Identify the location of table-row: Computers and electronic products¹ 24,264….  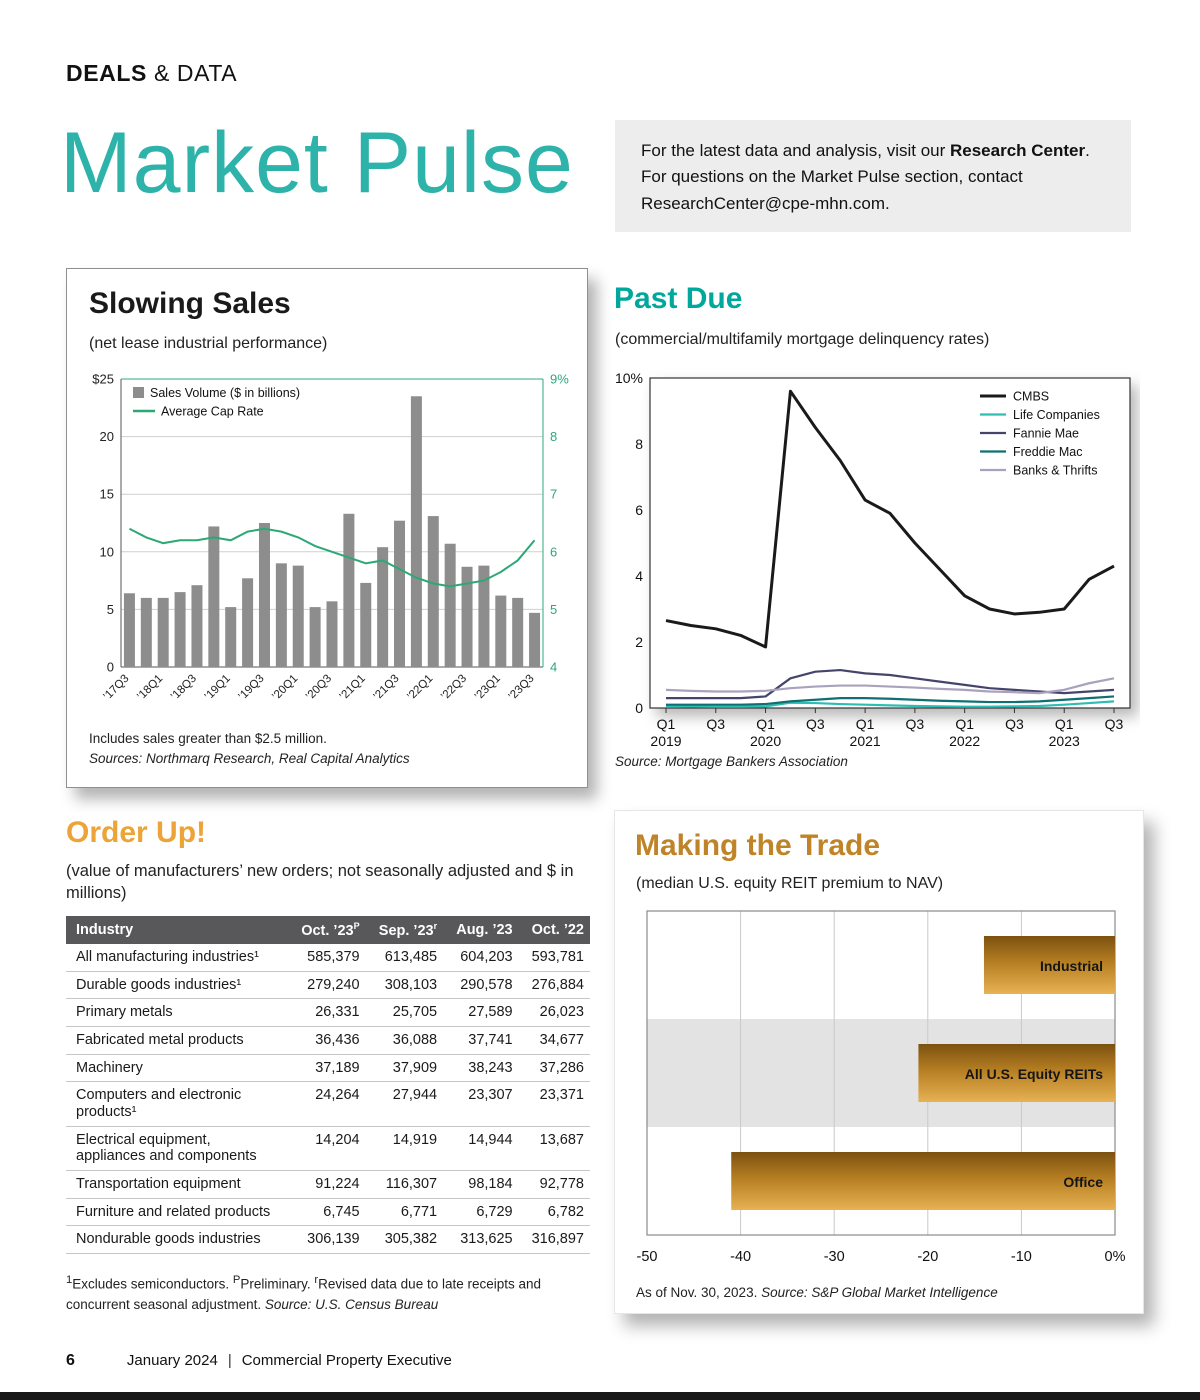
(328, 1104).